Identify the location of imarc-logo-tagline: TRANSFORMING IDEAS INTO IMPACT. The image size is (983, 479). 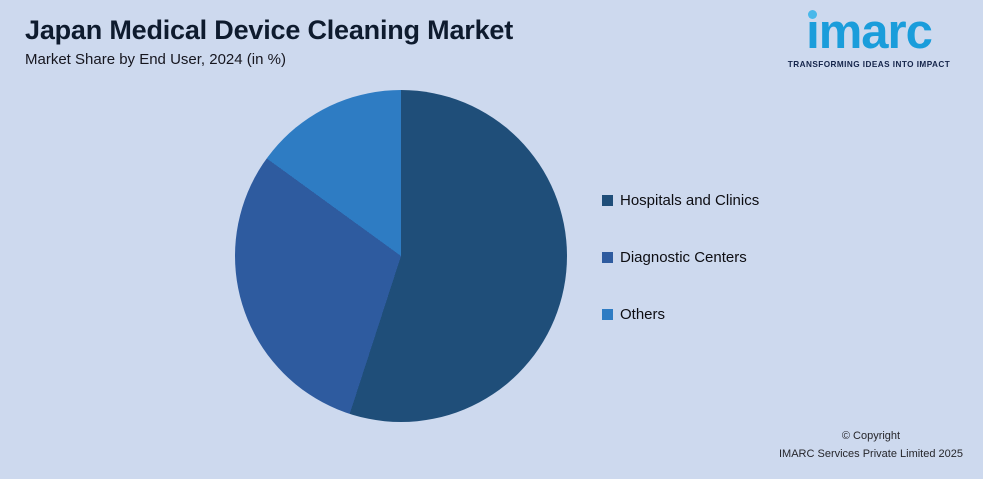
(869, 64).